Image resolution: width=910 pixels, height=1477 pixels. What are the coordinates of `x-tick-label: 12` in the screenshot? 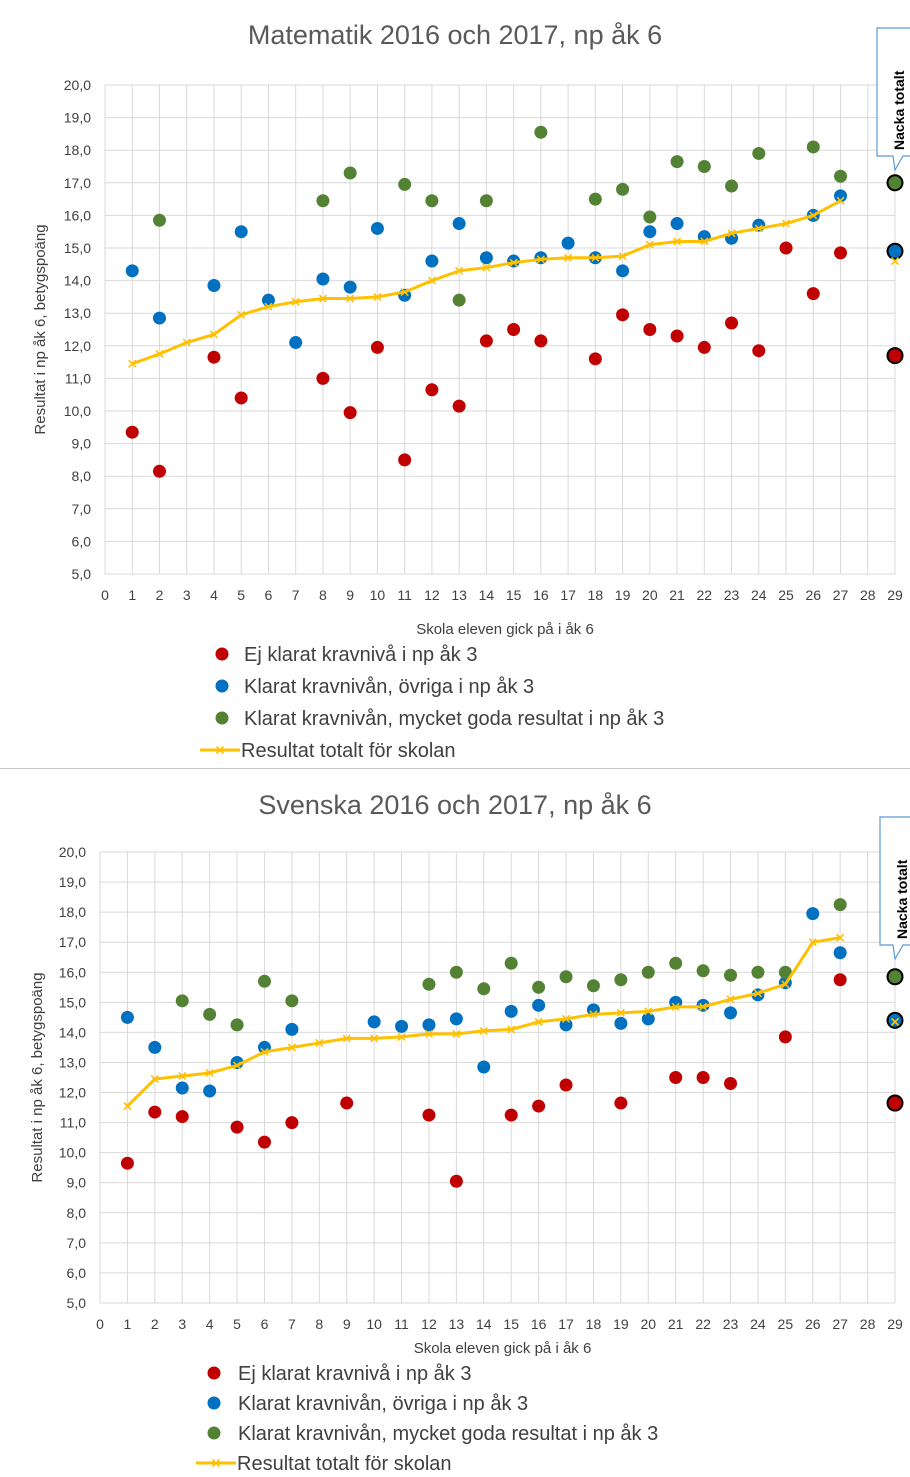 It's located at (429, 1324).